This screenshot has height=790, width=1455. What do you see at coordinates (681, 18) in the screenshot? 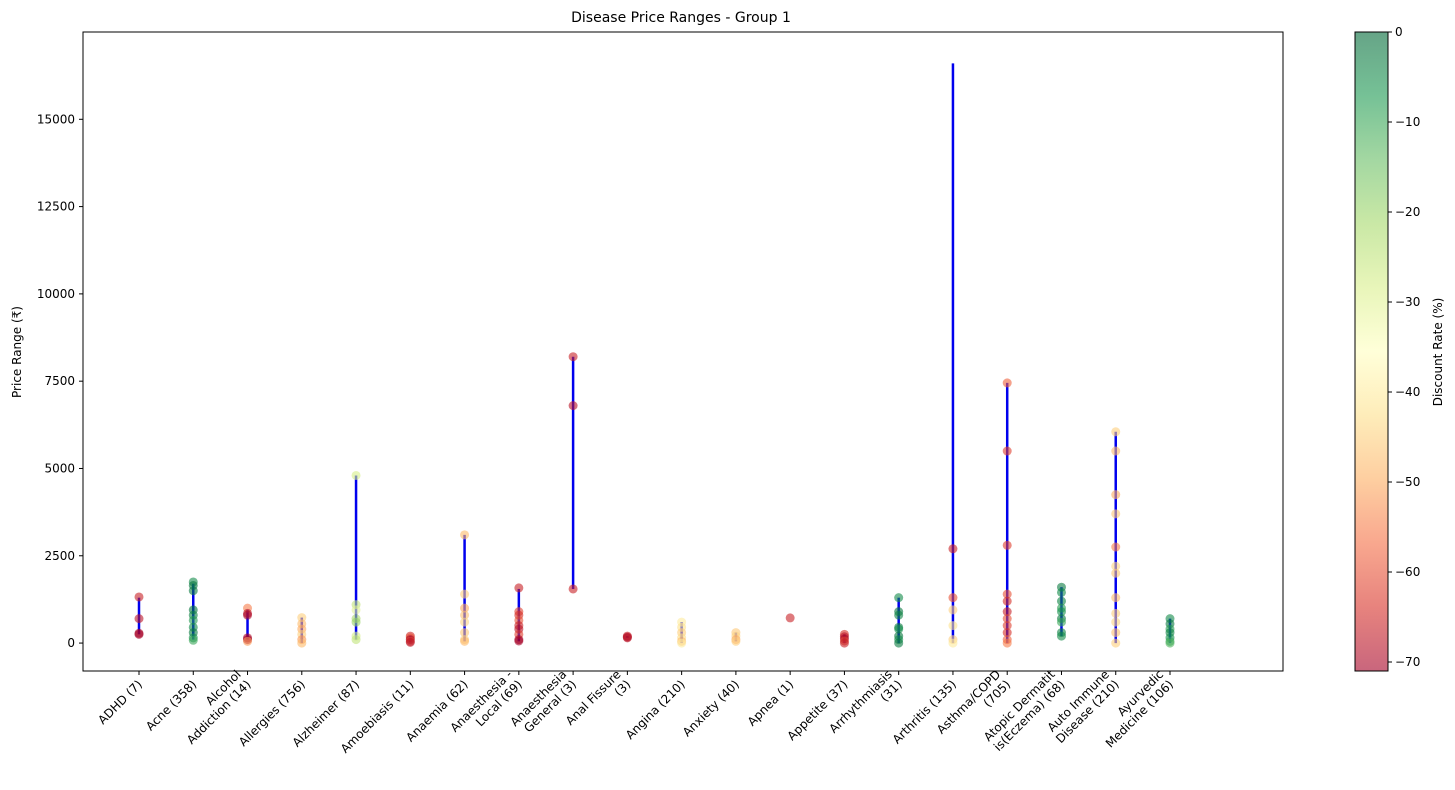
I see `chart-title: Disease Price Ranges - Group 1` at bounding box center [681, 18].